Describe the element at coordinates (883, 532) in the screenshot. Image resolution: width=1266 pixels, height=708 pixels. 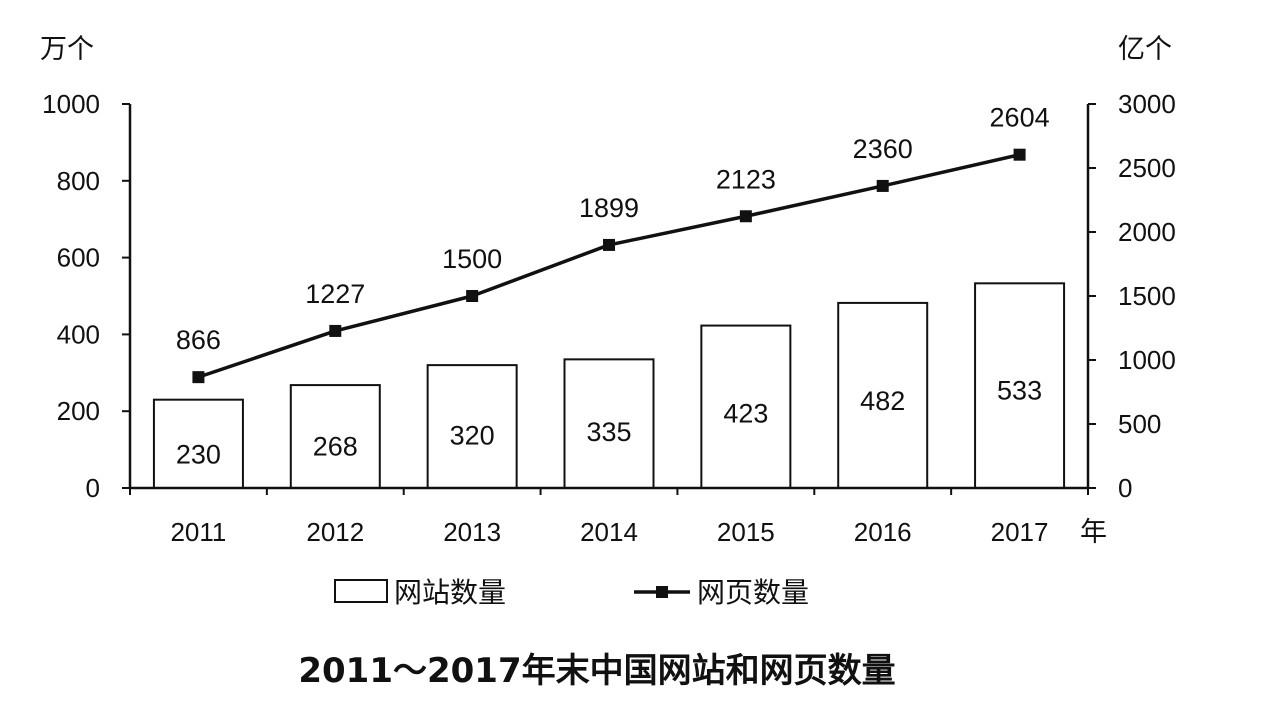
I see `x-tick-label: 2016` at that location.